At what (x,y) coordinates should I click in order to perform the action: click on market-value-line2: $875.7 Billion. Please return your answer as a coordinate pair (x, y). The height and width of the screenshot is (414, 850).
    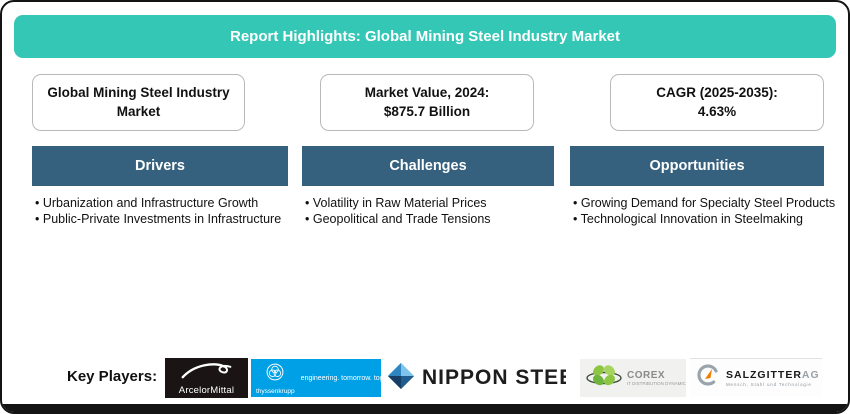
    Looking at the image, I should click on (427, 111).